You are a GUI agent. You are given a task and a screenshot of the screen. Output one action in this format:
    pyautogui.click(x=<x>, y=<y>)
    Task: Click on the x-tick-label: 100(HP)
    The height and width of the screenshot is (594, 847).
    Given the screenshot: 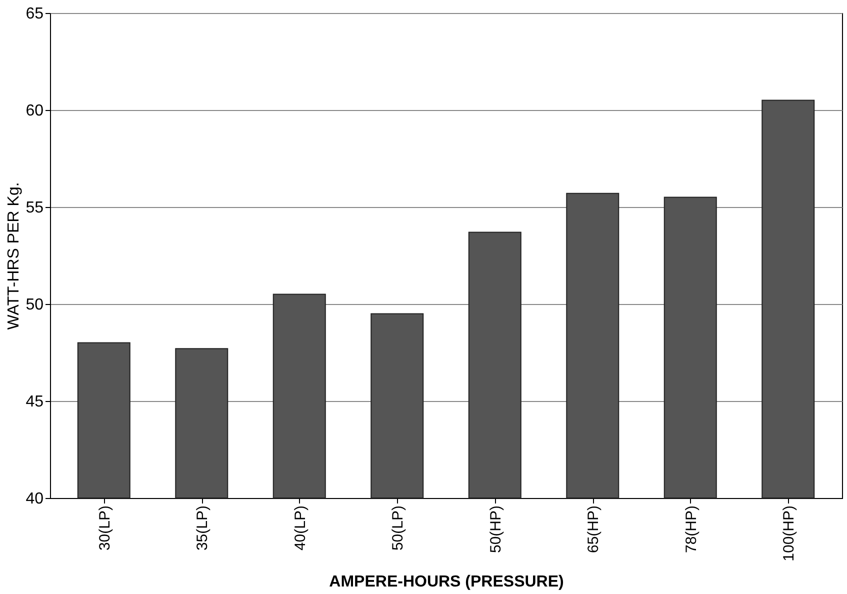 What is the action you would take?
    pyautogui.click(x=789, y=534)
    